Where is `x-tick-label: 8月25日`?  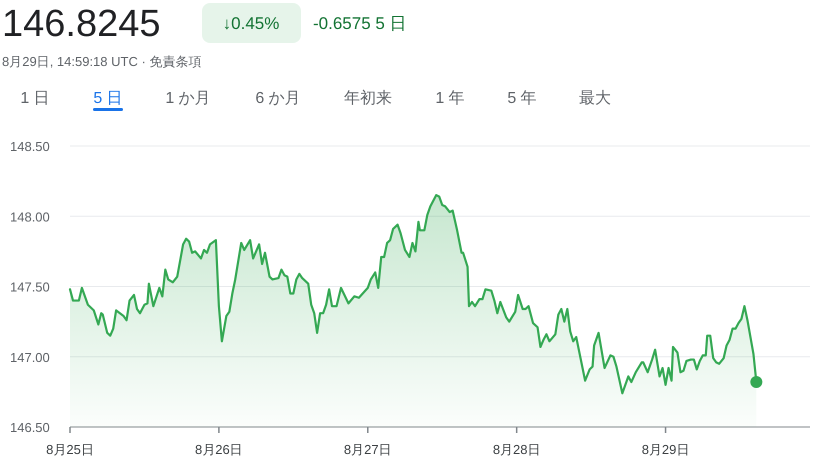 x-tick-label: 8月25日 is located at coordinates (70, 449).